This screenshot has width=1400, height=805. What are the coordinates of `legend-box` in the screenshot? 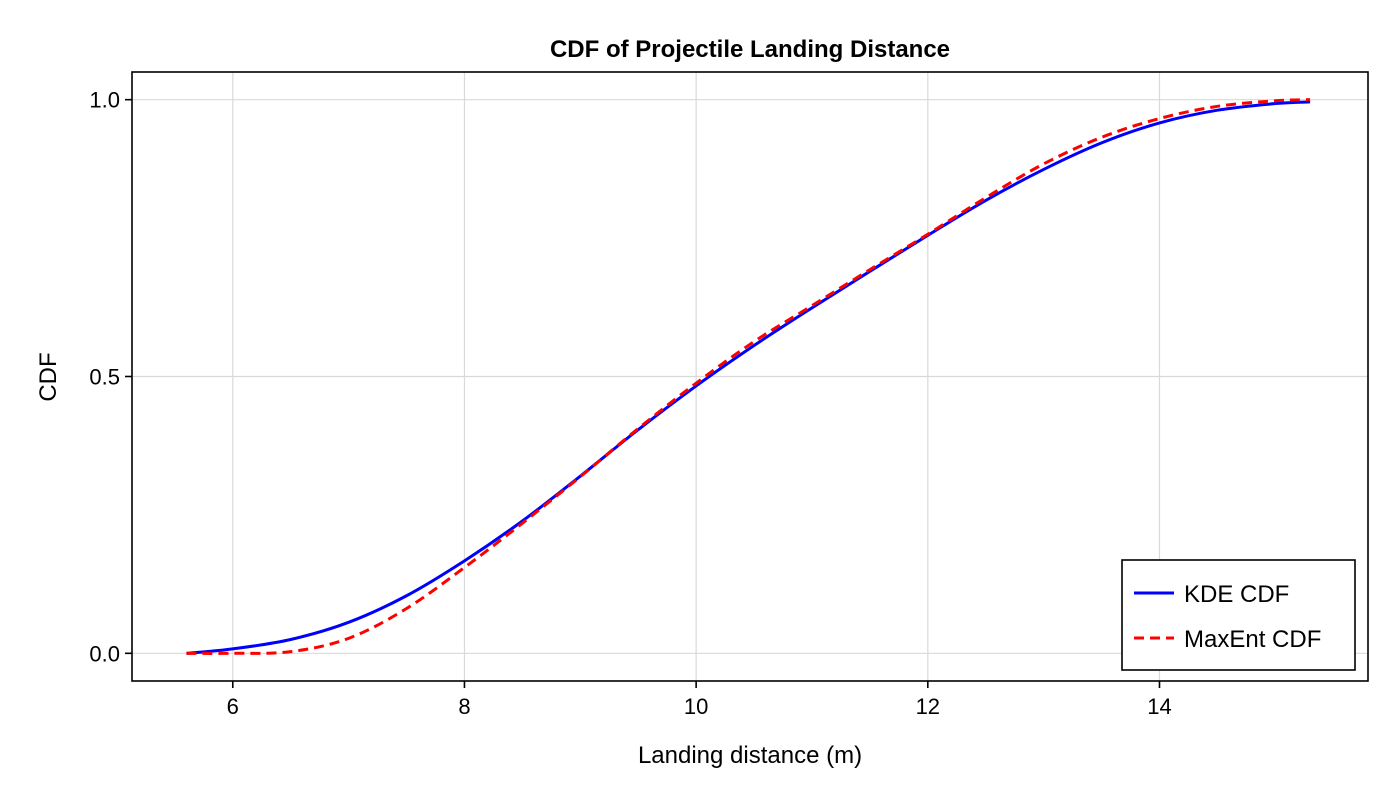 It's located at (1238, 615).